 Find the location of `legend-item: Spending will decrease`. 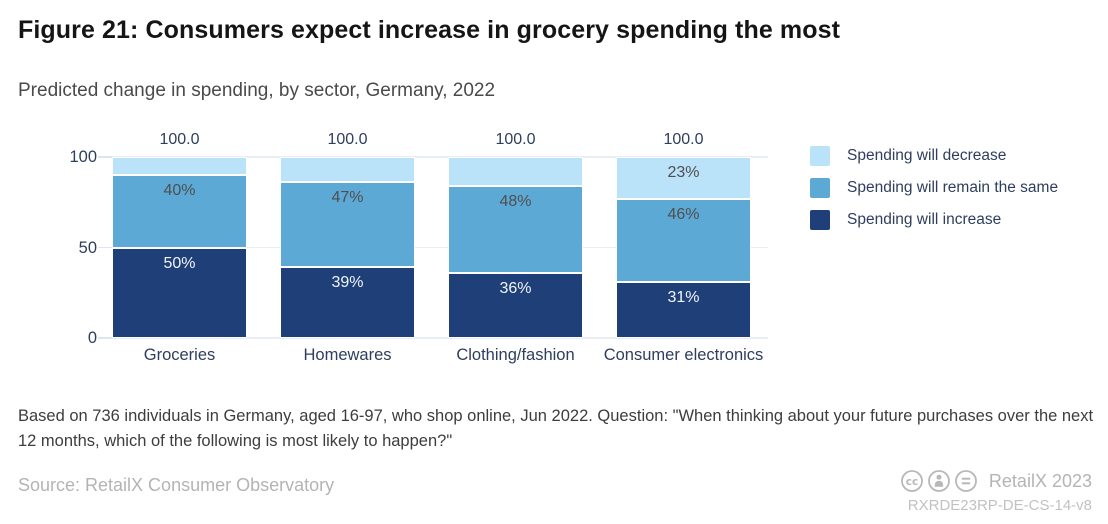

legend-item: Spending will decrease is located at coordinates (934, 156).